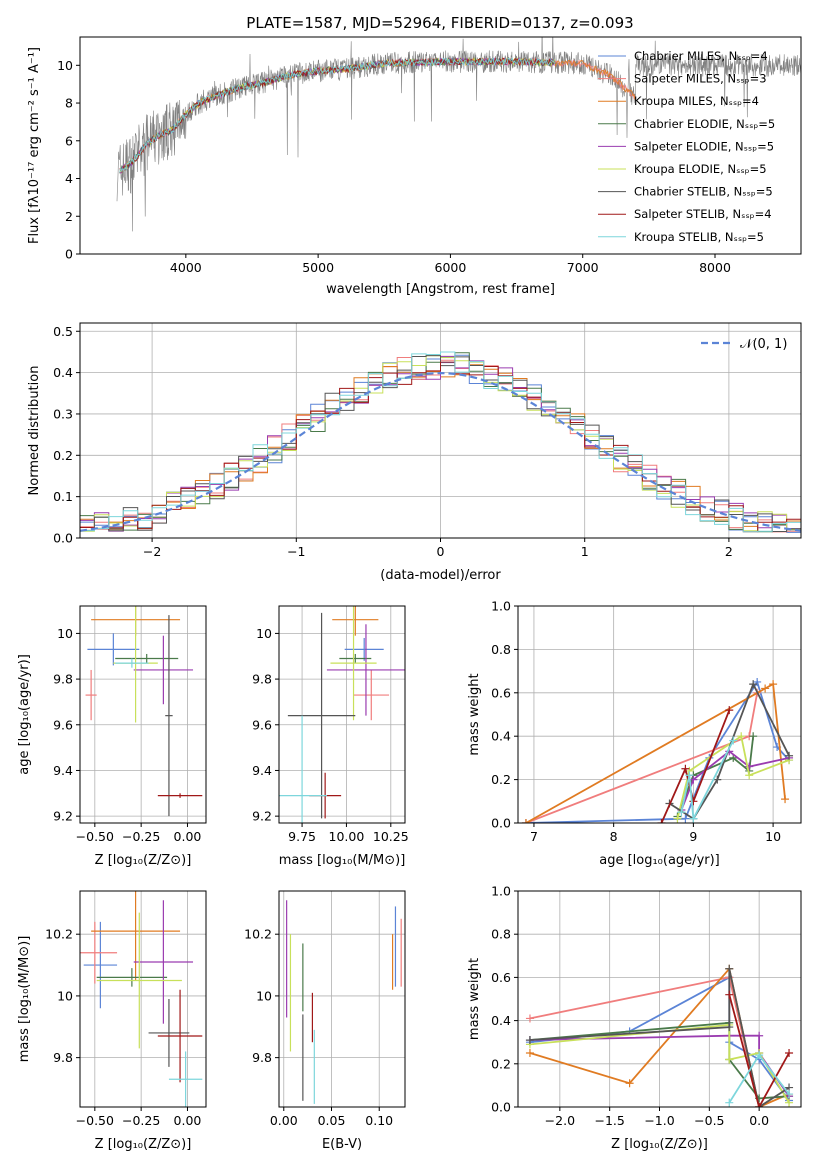  I want to click on y-tick-label: 9.4, so click(262, 770).